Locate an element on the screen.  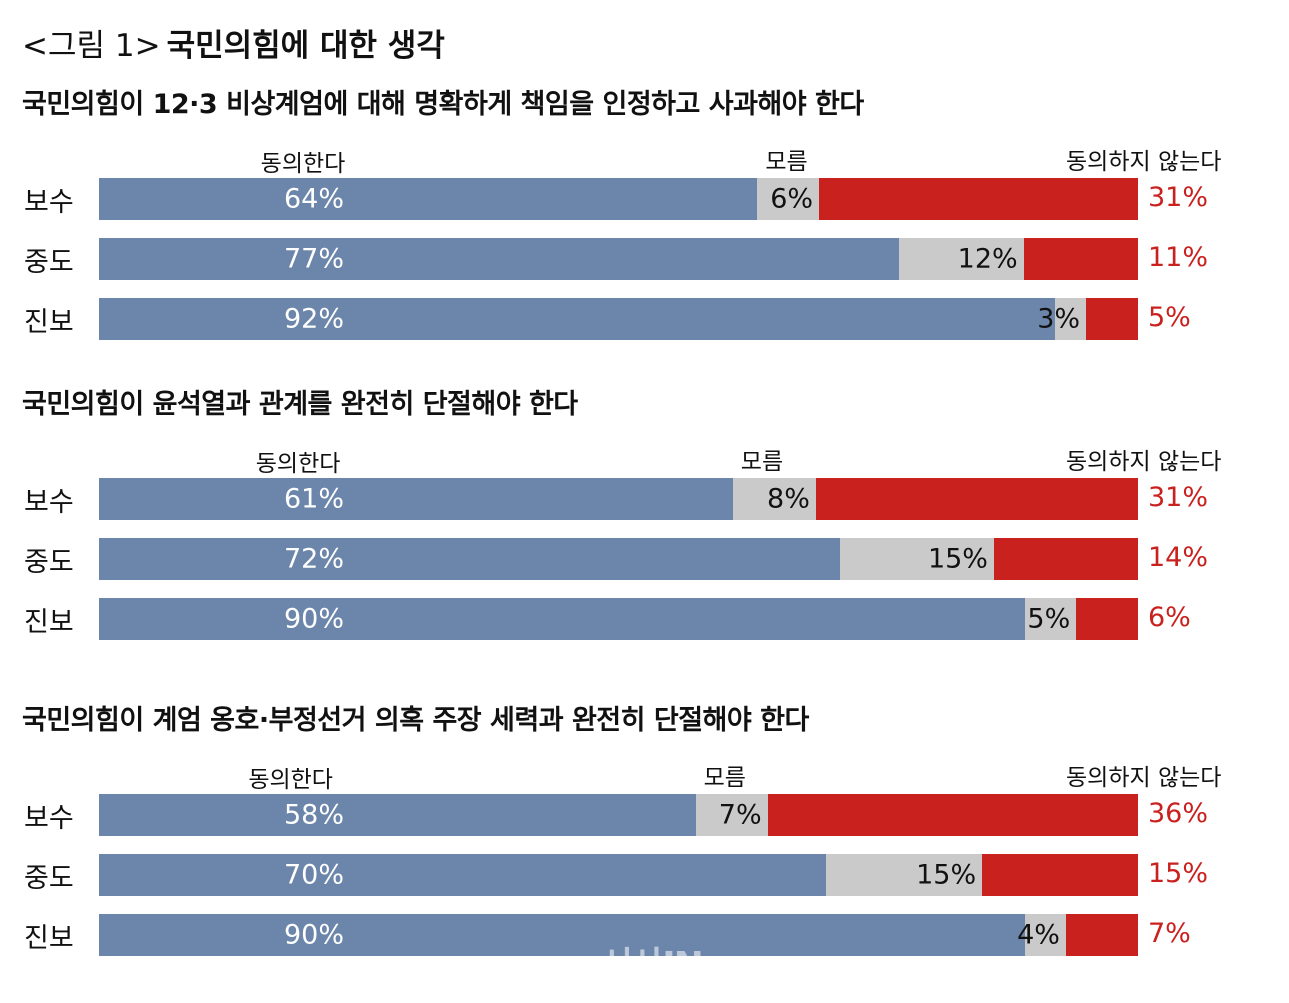
data-label-agree: 92% is located at coordinates (314, 319).